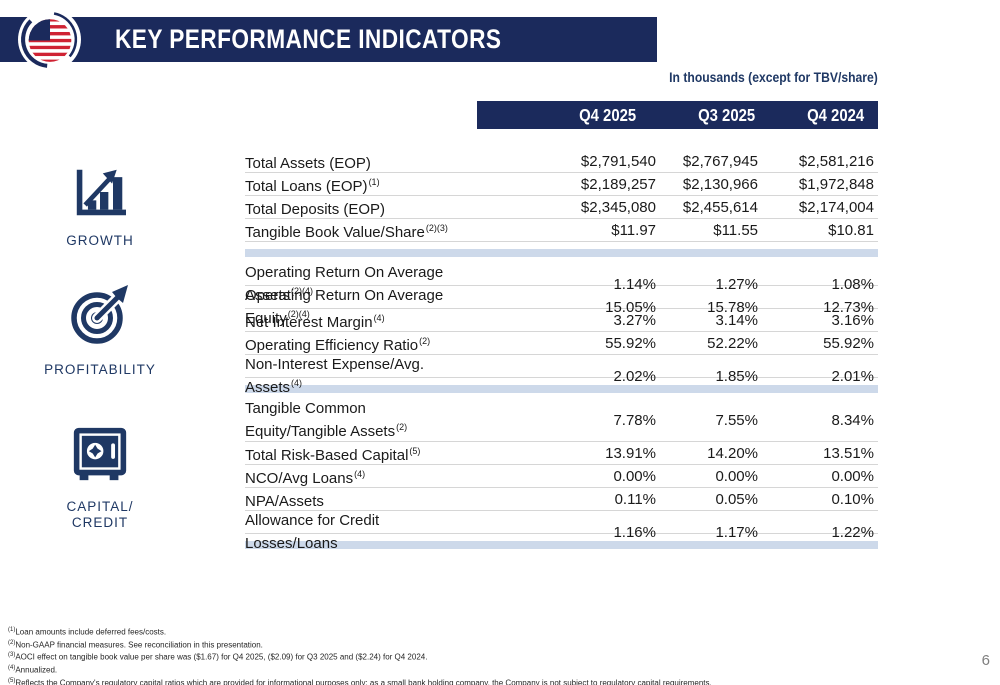 This screenshot has height=685, width=1000. I want to click on column-header-q4-2024: Q4 2024, so click(820, 115).